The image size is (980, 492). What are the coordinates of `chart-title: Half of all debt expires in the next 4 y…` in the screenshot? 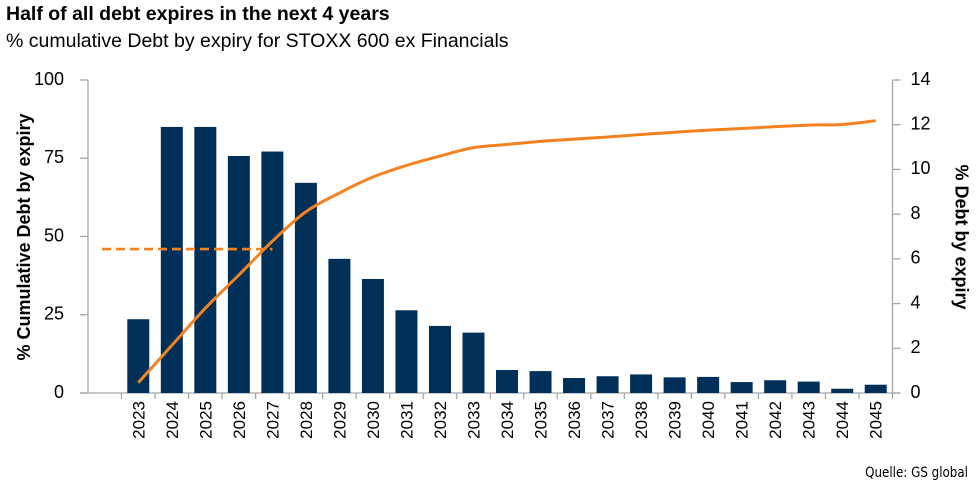 It's located at (198, 14).